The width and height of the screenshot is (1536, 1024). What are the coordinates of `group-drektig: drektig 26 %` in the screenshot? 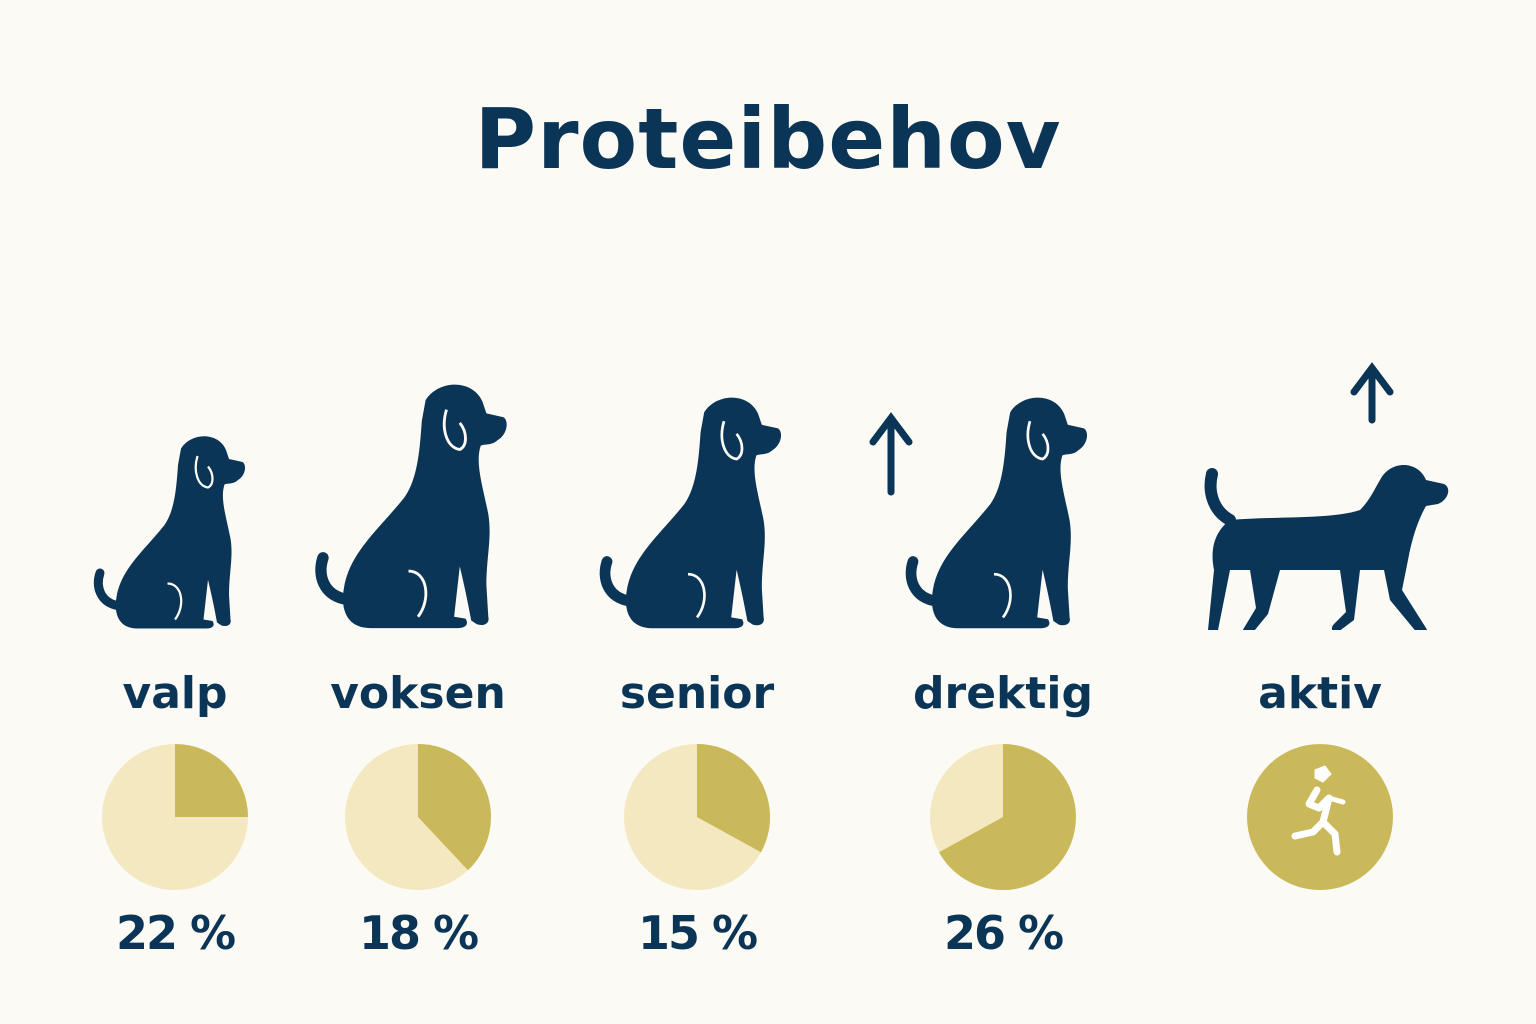 It's located at (1003, 660).